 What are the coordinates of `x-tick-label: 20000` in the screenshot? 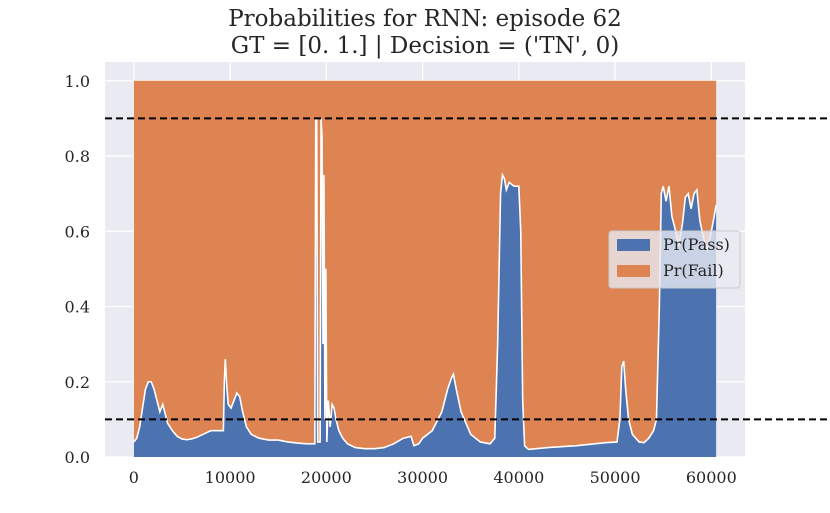 It's located at (326, 477).